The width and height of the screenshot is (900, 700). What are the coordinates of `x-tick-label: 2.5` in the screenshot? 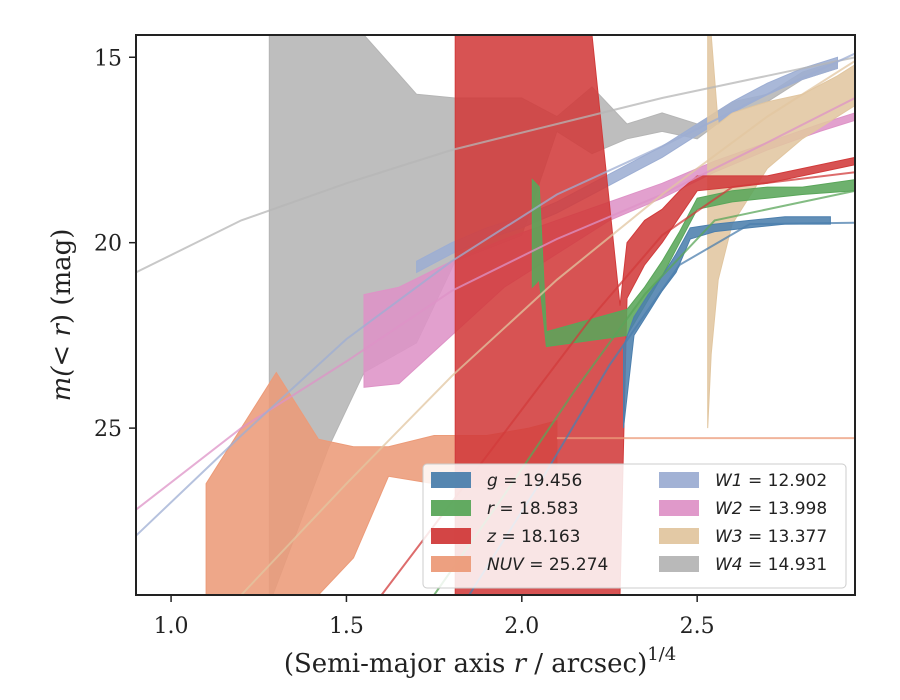 It's located at (697, 626).